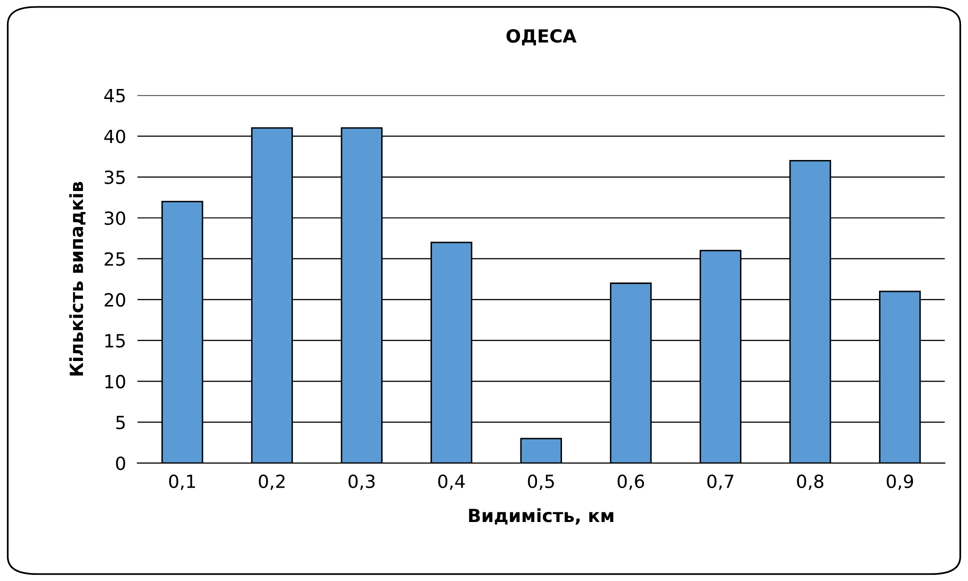 This screenshot has width=968, height=581. Describe the element at coordinates (114, 95) in the screenshot. I see `y-tick-label: 45` at that location.